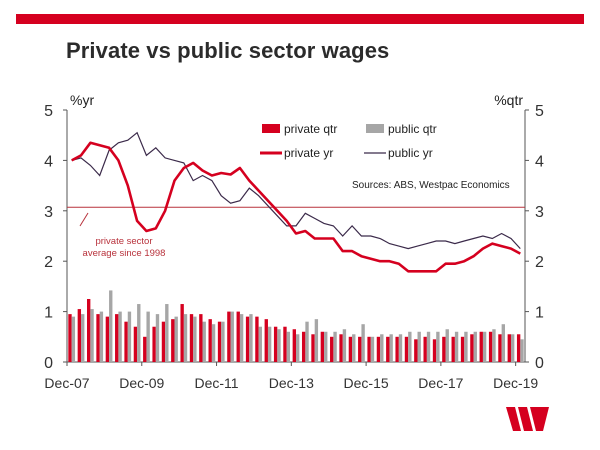 The width and height of the screenshot is (600, 450). What do you see at coordinates (410, 153) in the screenshot?
I see `legend-label-public-yr: public yr` at bounding box center [410, 153].